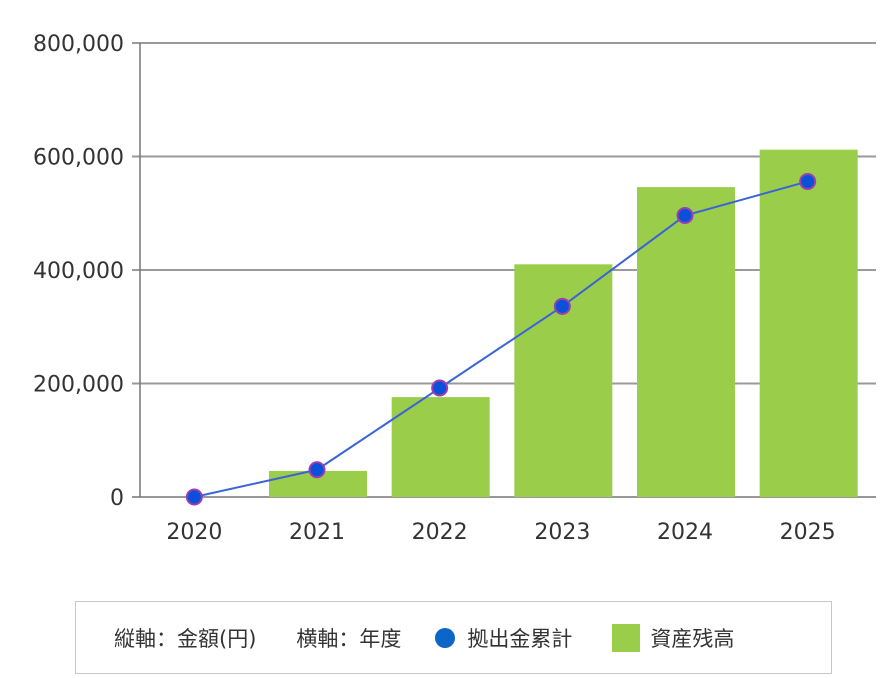 Image resolution: width=883 pixels, height=678 pixels. What do you see at coordinates (808, 532) in the screenshot?
I see `x-tick-label: 2025` at bounding box center [808, 532].